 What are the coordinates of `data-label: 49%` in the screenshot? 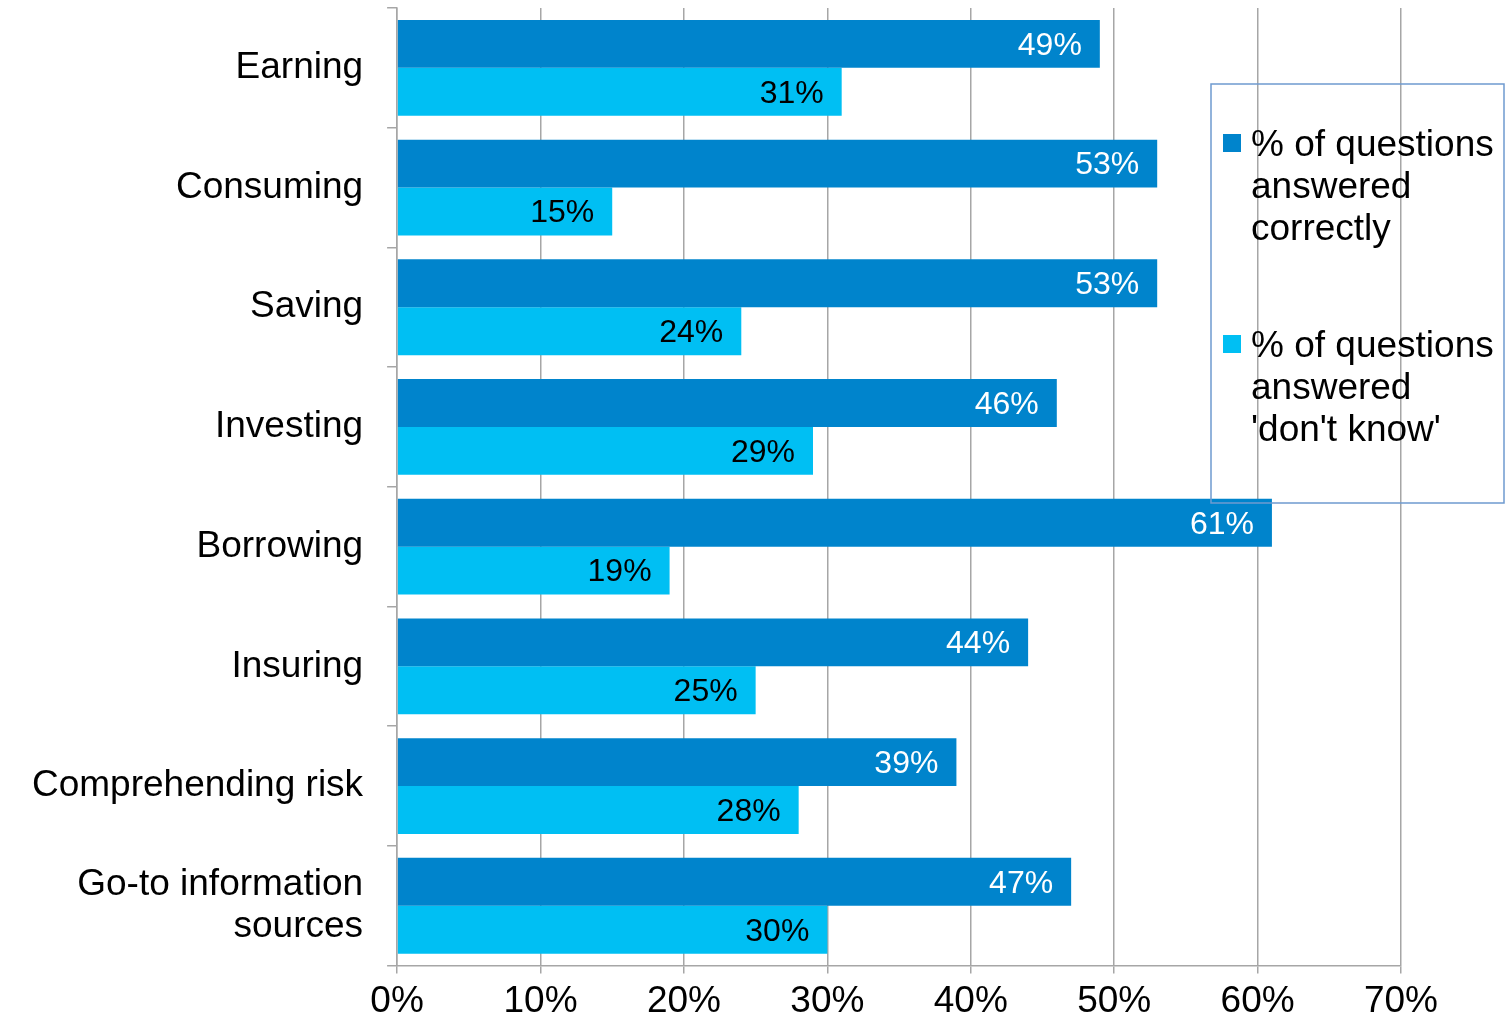 It's located at (1049, 43).